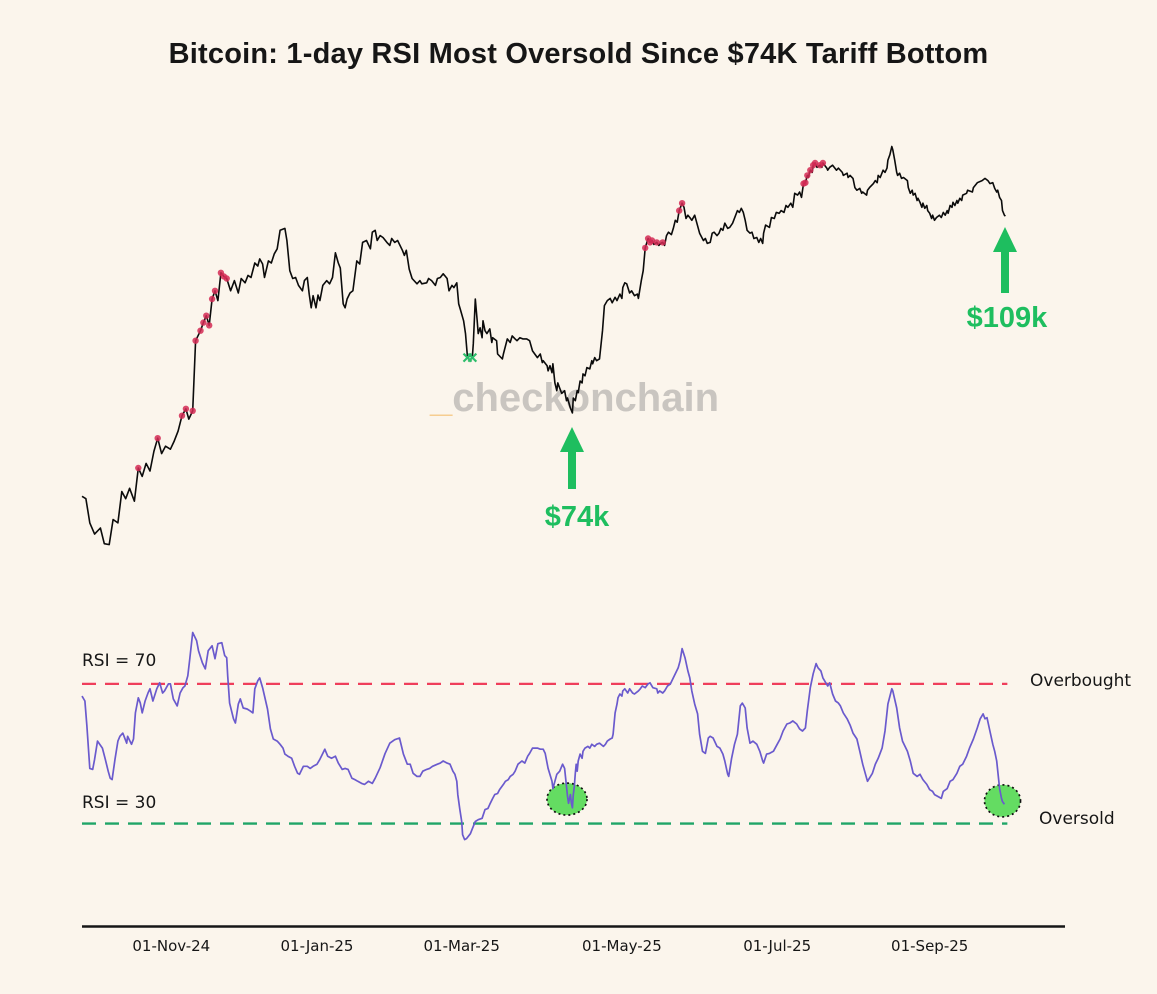  What do you see at coordinates (119, 803) in the screenshot?
I see `rsi-30-label: RSI = 30` at bounding box center [119, 803].